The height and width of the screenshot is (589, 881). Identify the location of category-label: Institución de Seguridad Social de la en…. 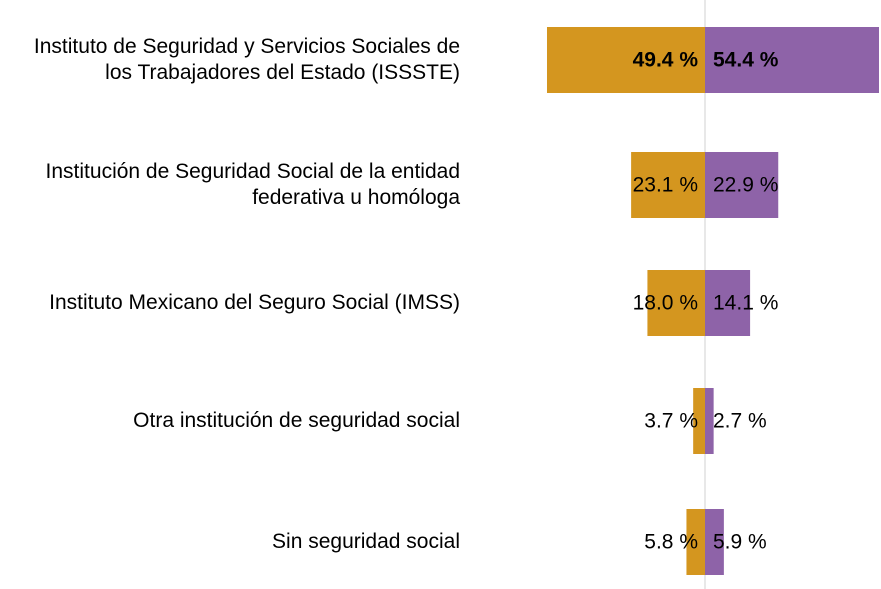
(252, 184).